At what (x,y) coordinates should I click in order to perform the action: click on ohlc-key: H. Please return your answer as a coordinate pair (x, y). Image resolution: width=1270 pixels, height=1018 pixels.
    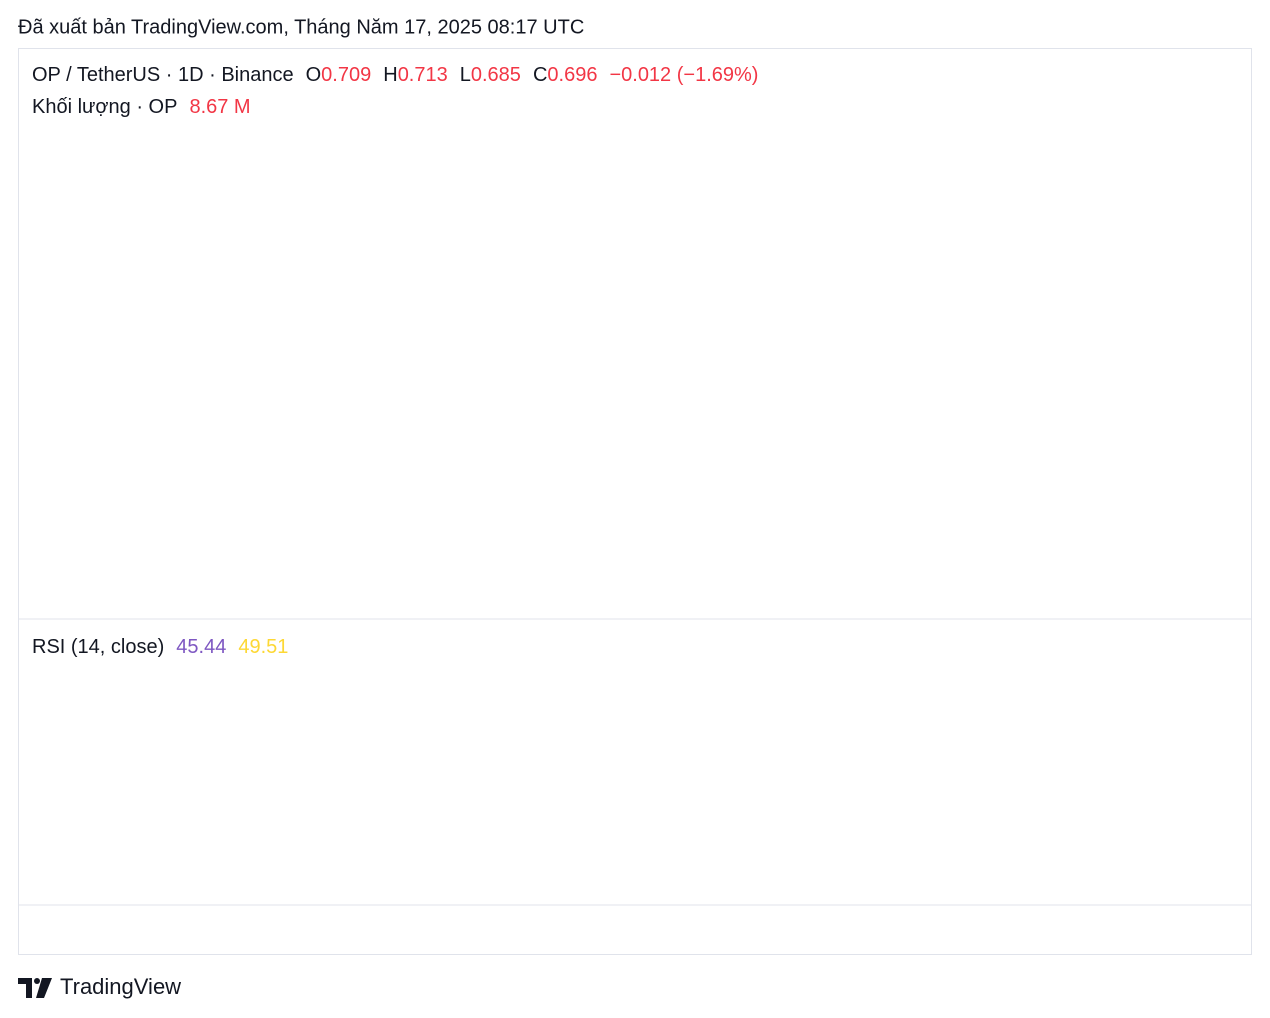
    Looking at the image, I should click on (390, 75).